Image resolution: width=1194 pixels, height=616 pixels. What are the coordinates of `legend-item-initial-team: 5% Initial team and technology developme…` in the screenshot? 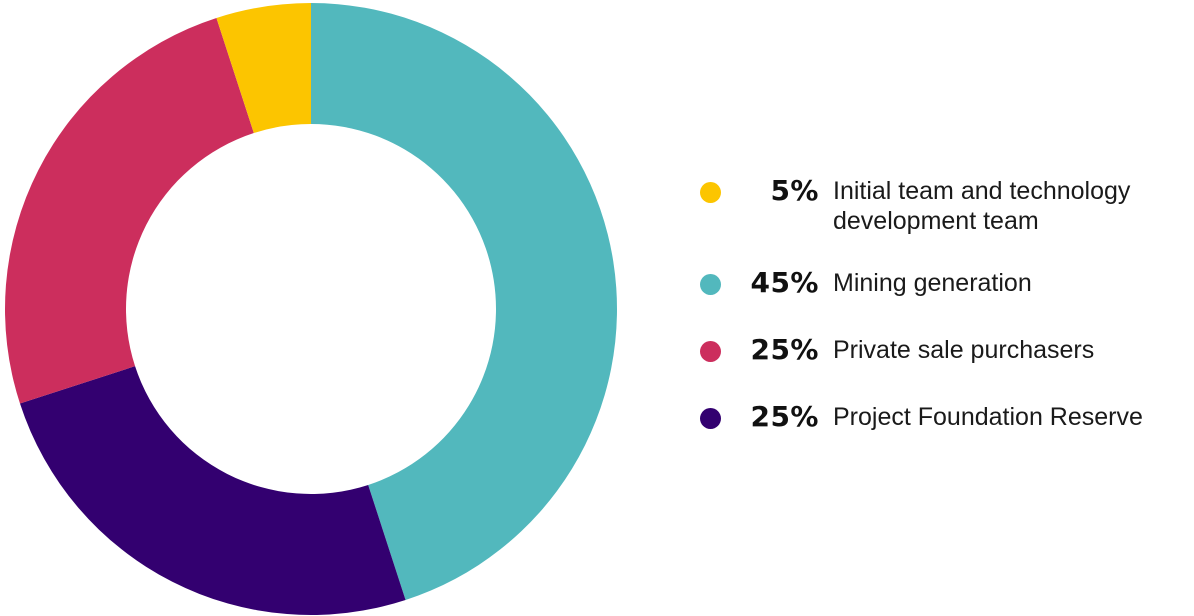 It's located at (947, 218).